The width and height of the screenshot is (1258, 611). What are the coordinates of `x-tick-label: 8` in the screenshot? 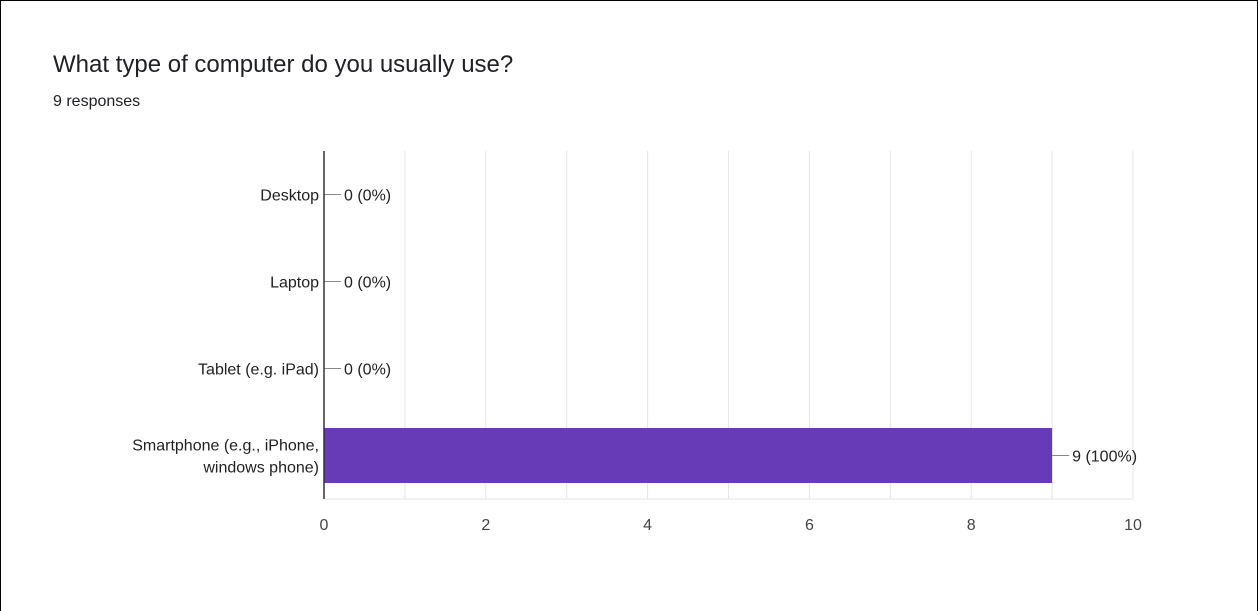 It's located at (971, 525).